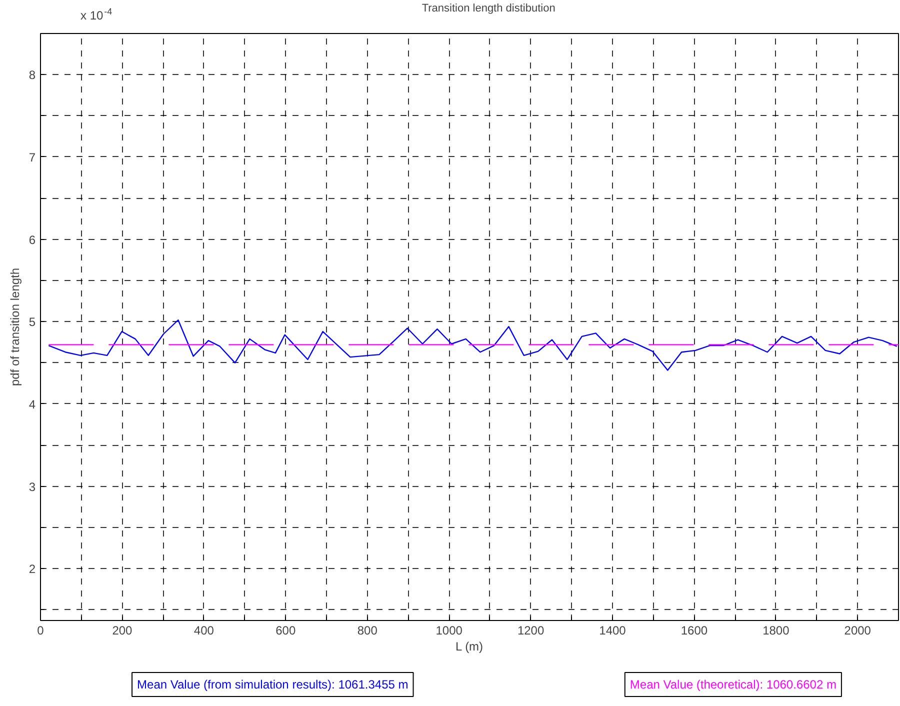 The width and height of the screenshot is (900, 706). What do you see at coordinates (15, 327) in the screenshot?
I see `y-axis-title: pdf of transition length` at bounding box center [15, 327].